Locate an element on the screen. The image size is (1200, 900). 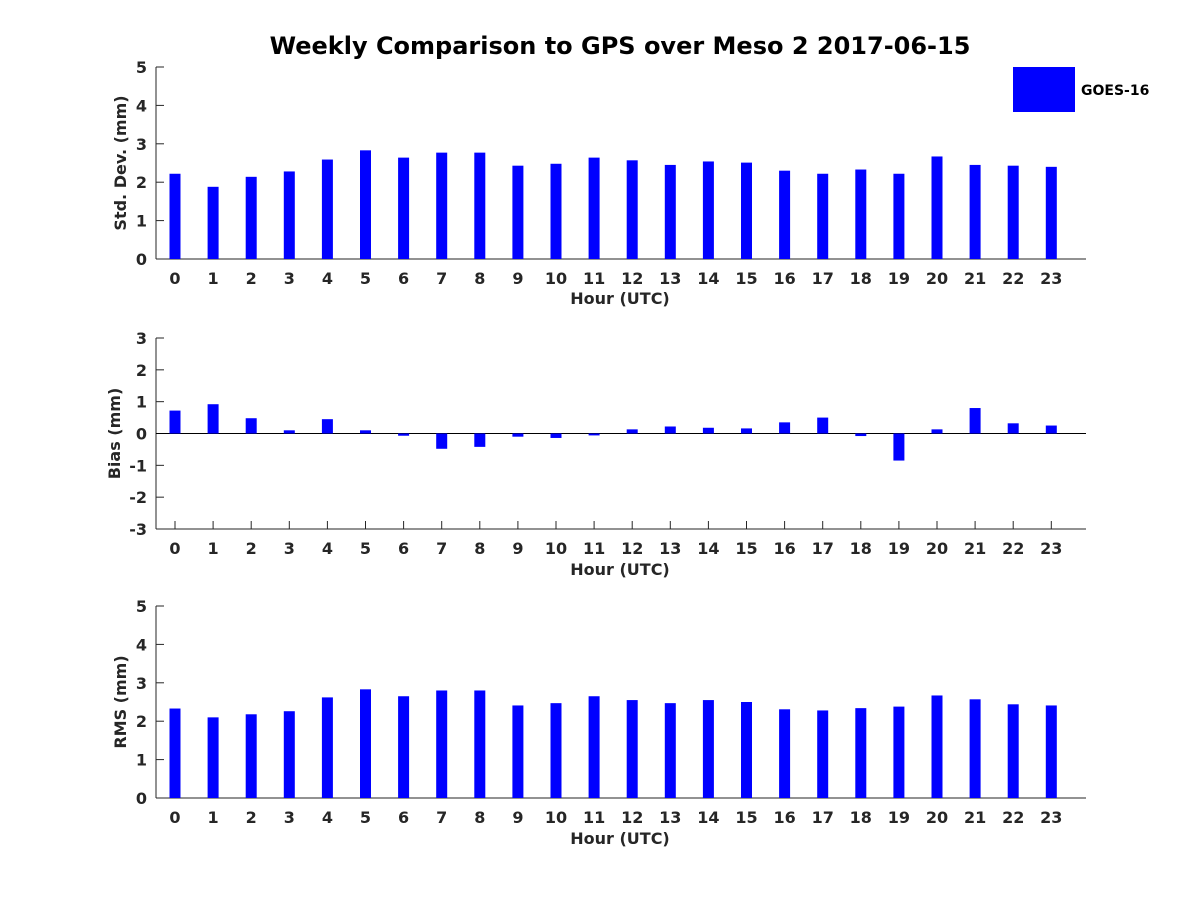
std-x-tick-label: 12 is located at coordinates (632, 278).